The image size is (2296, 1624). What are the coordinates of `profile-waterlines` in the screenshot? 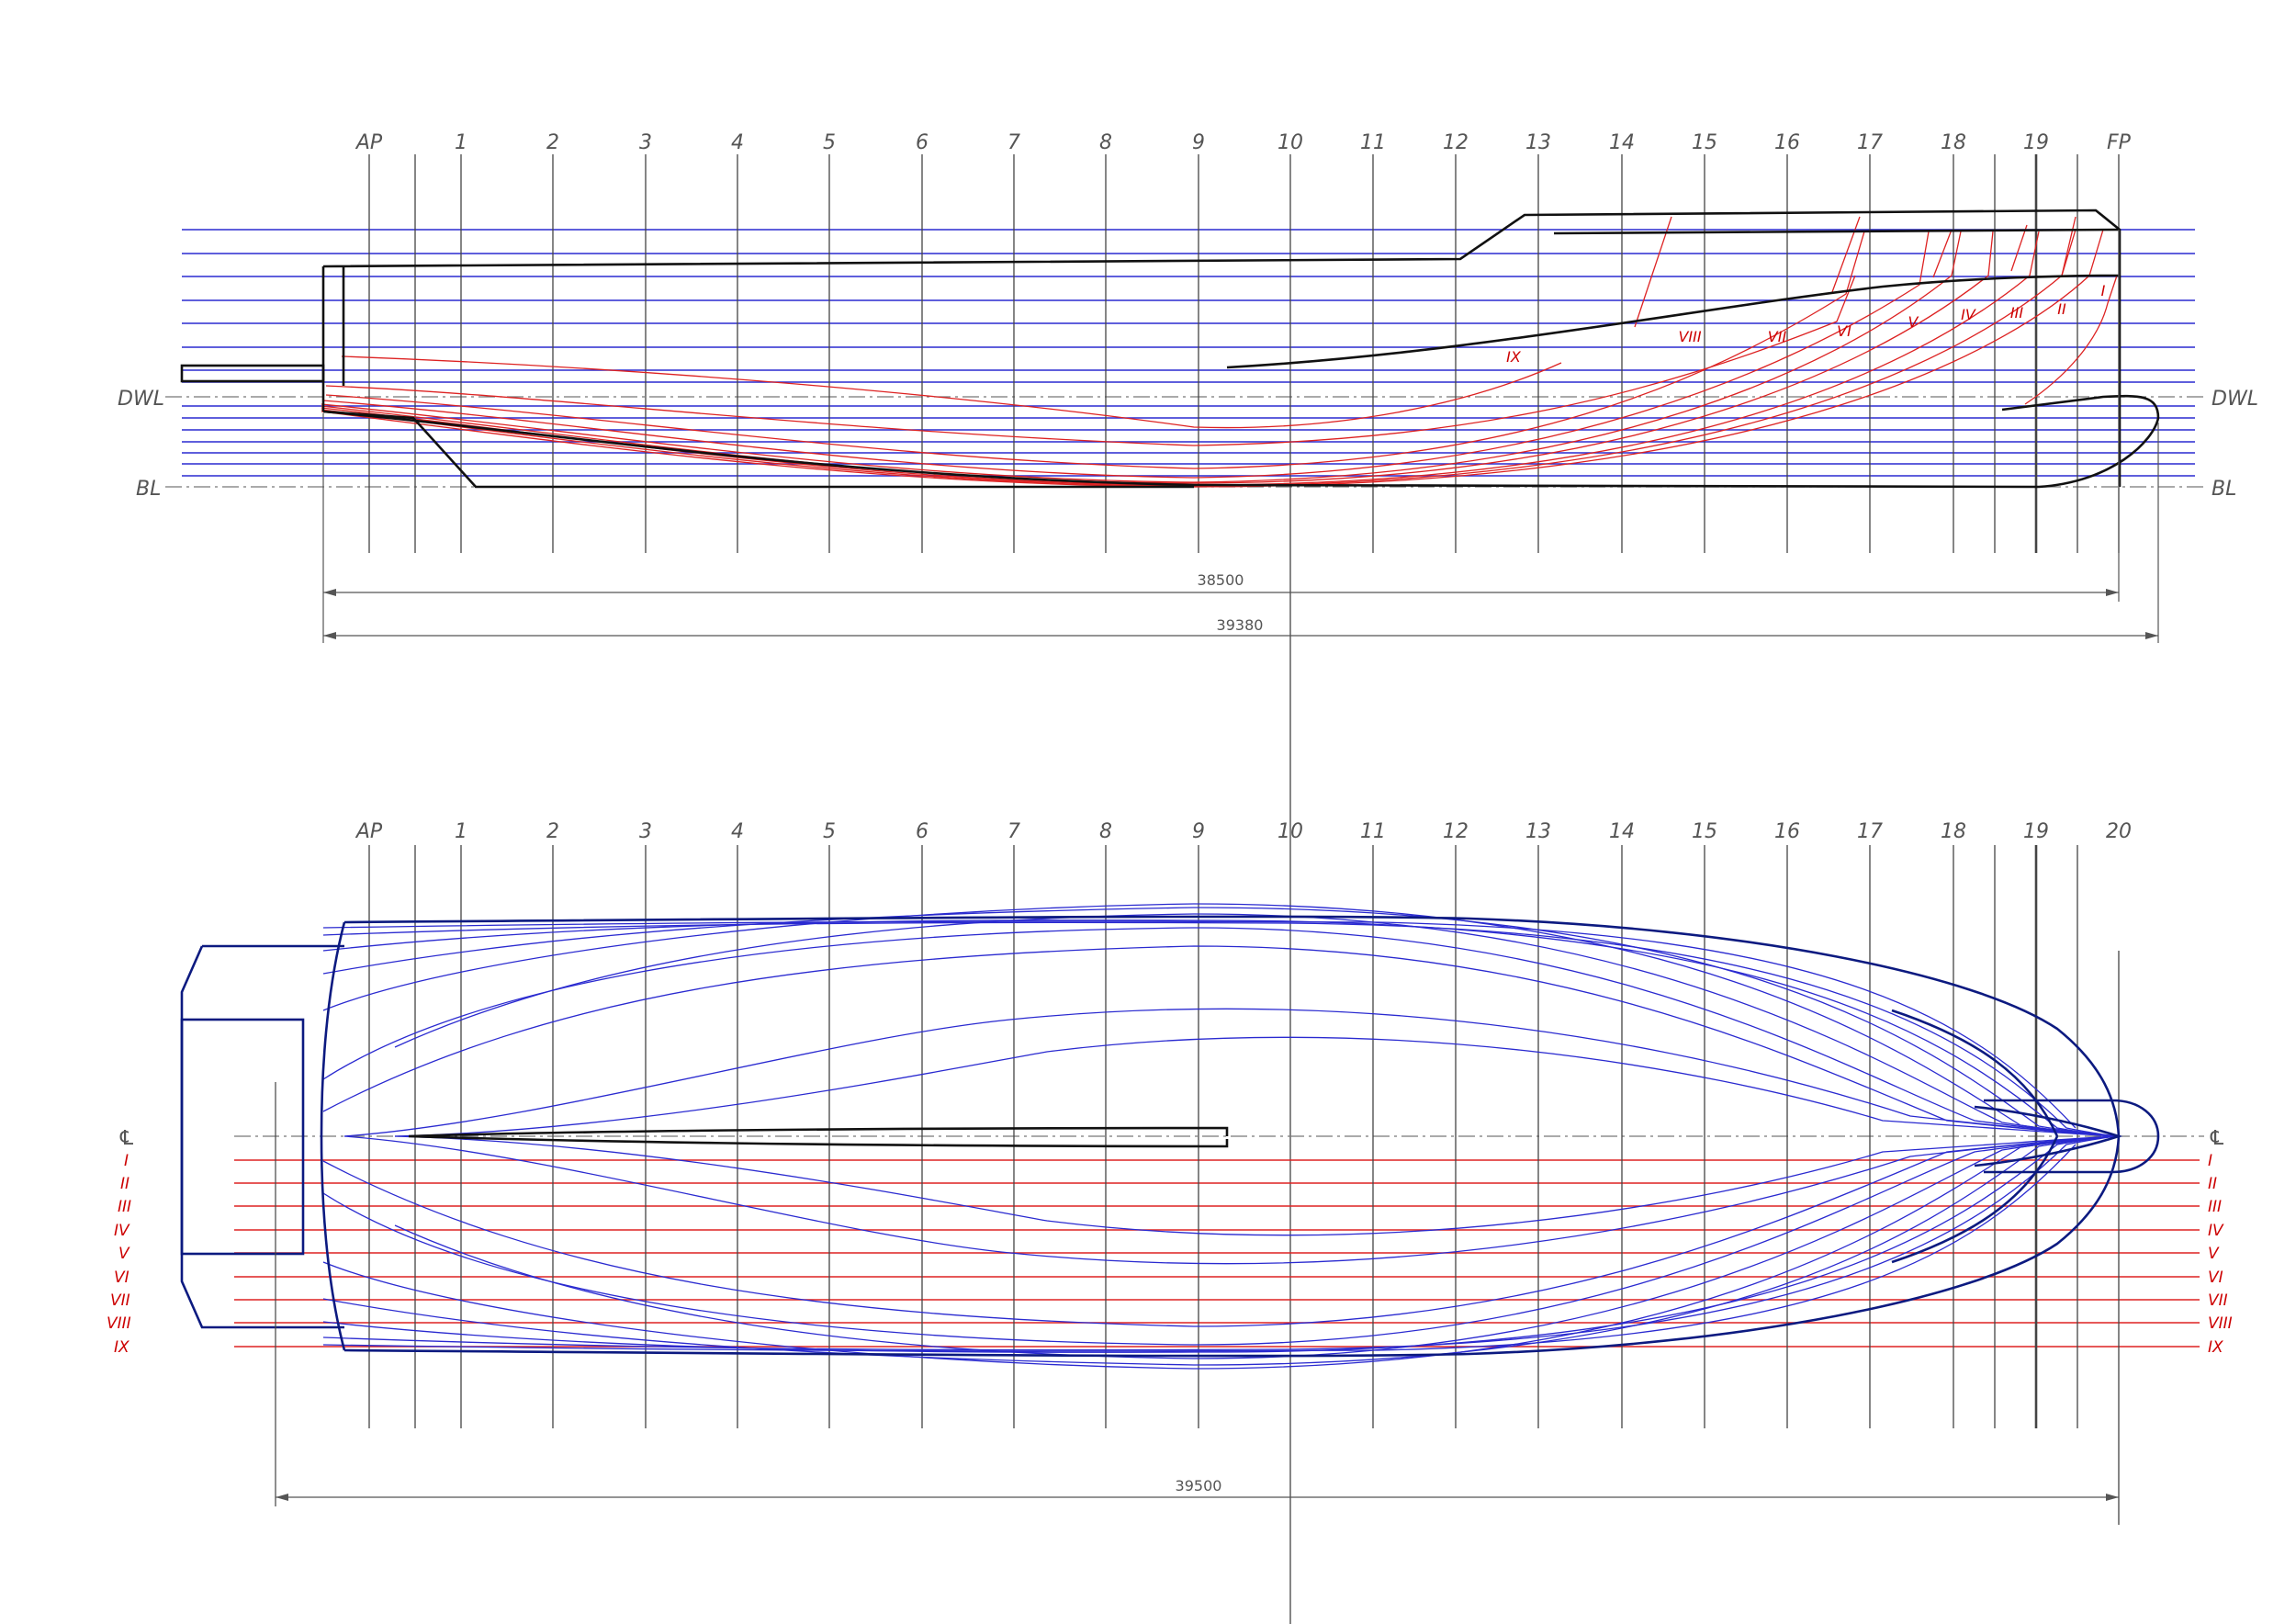 It's located at (1188, 353).